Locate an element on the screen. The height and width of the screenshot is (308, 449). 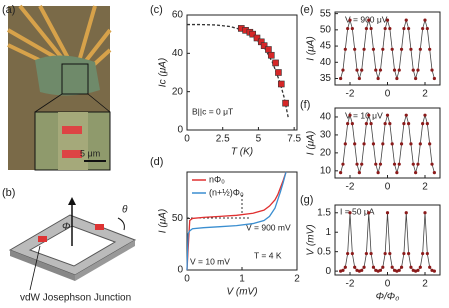
panel-label: (d) is located at coordinates (156, 162).